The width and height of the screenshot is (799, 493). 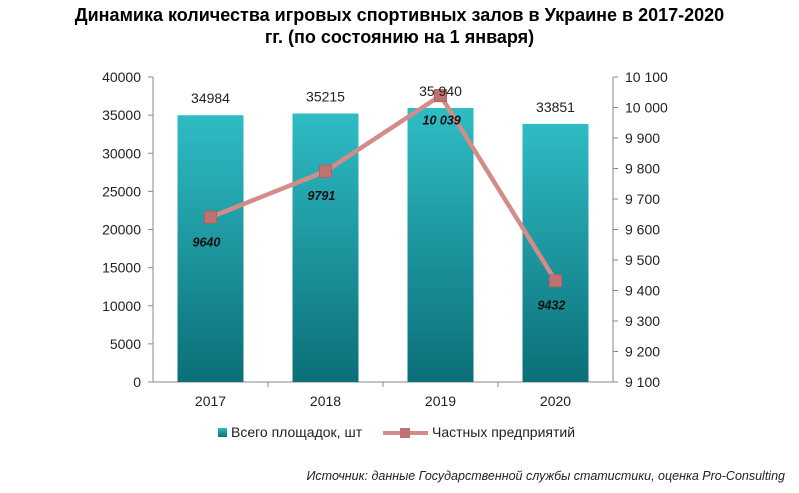 What do you see at coordinates (121, 115) in the screenshot?
I see `left-tick-label: 35000` at bounding box center [121, 115].